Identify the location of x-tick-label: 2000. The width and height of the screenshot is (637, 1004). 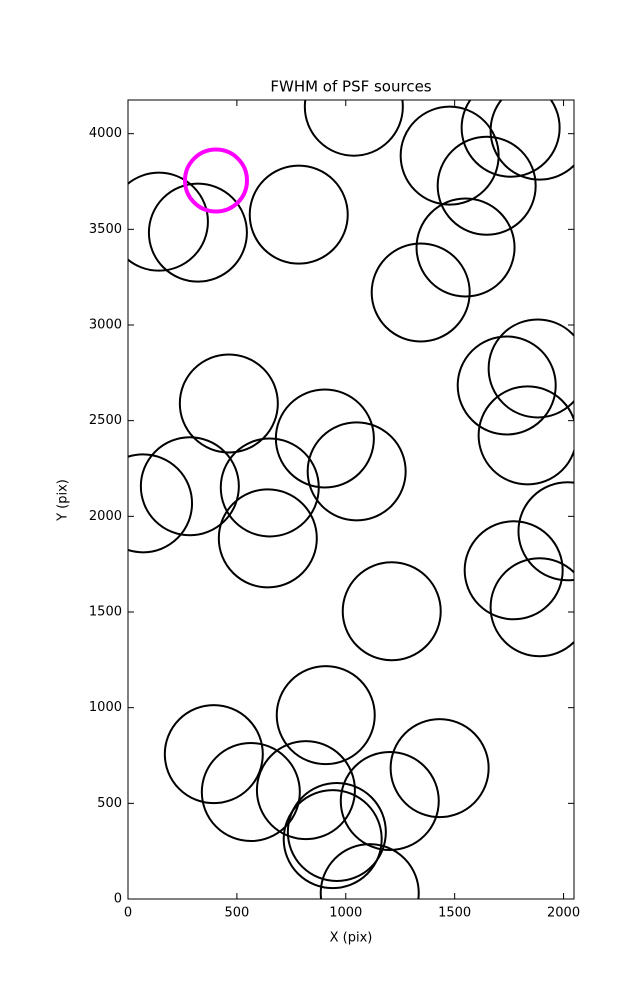
(563, 913).